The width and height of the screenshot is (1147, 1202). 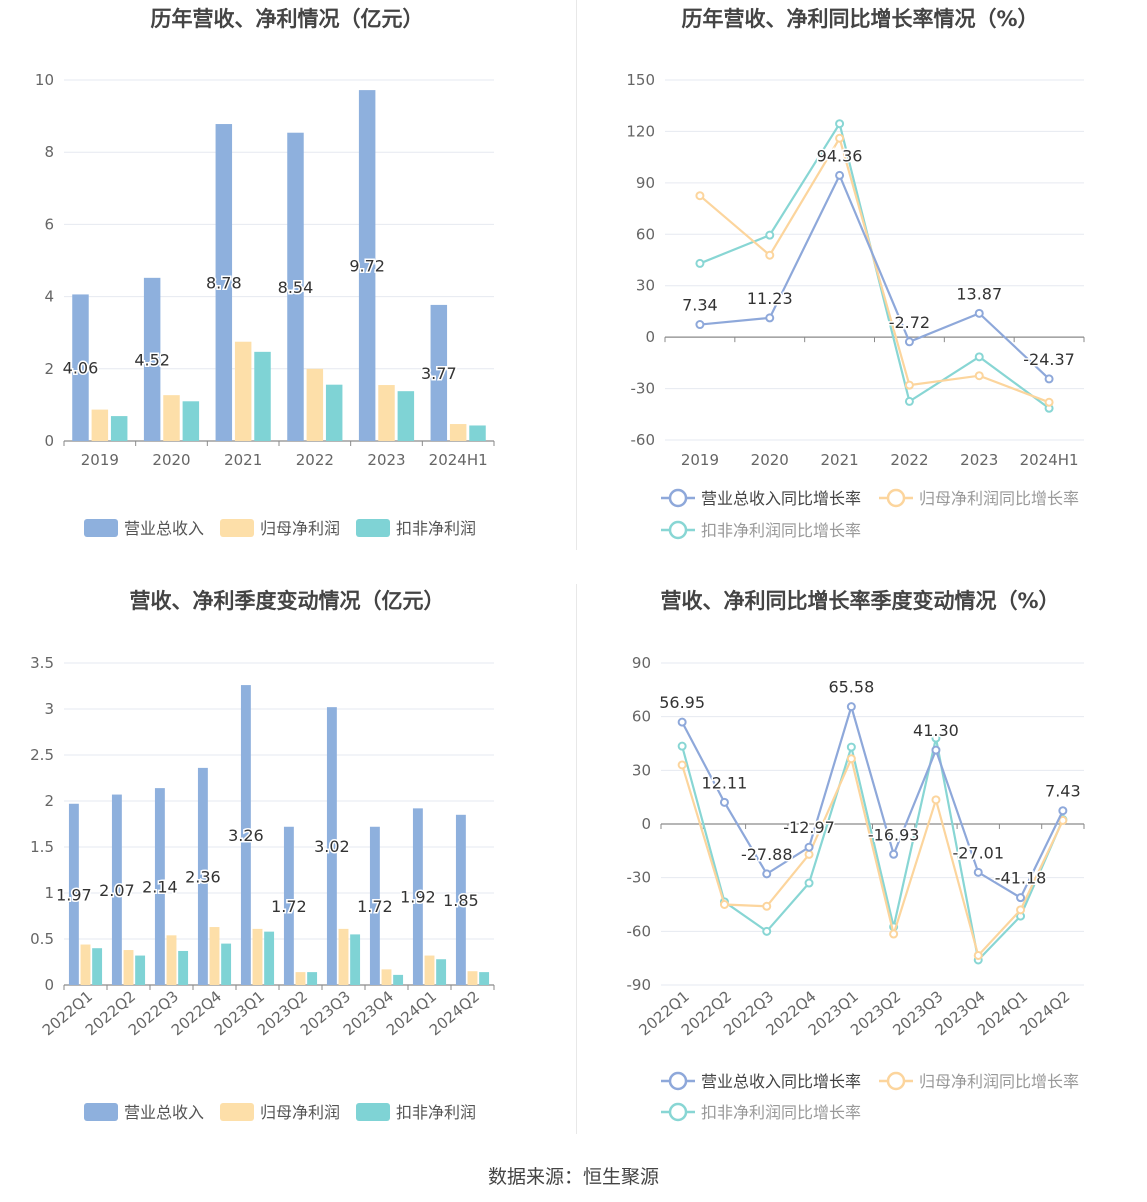 What do you see at coordinates (300, 1112) in the screenshot?
I see `legend-label: 归母净利润` at bounding box center [300, 1112].